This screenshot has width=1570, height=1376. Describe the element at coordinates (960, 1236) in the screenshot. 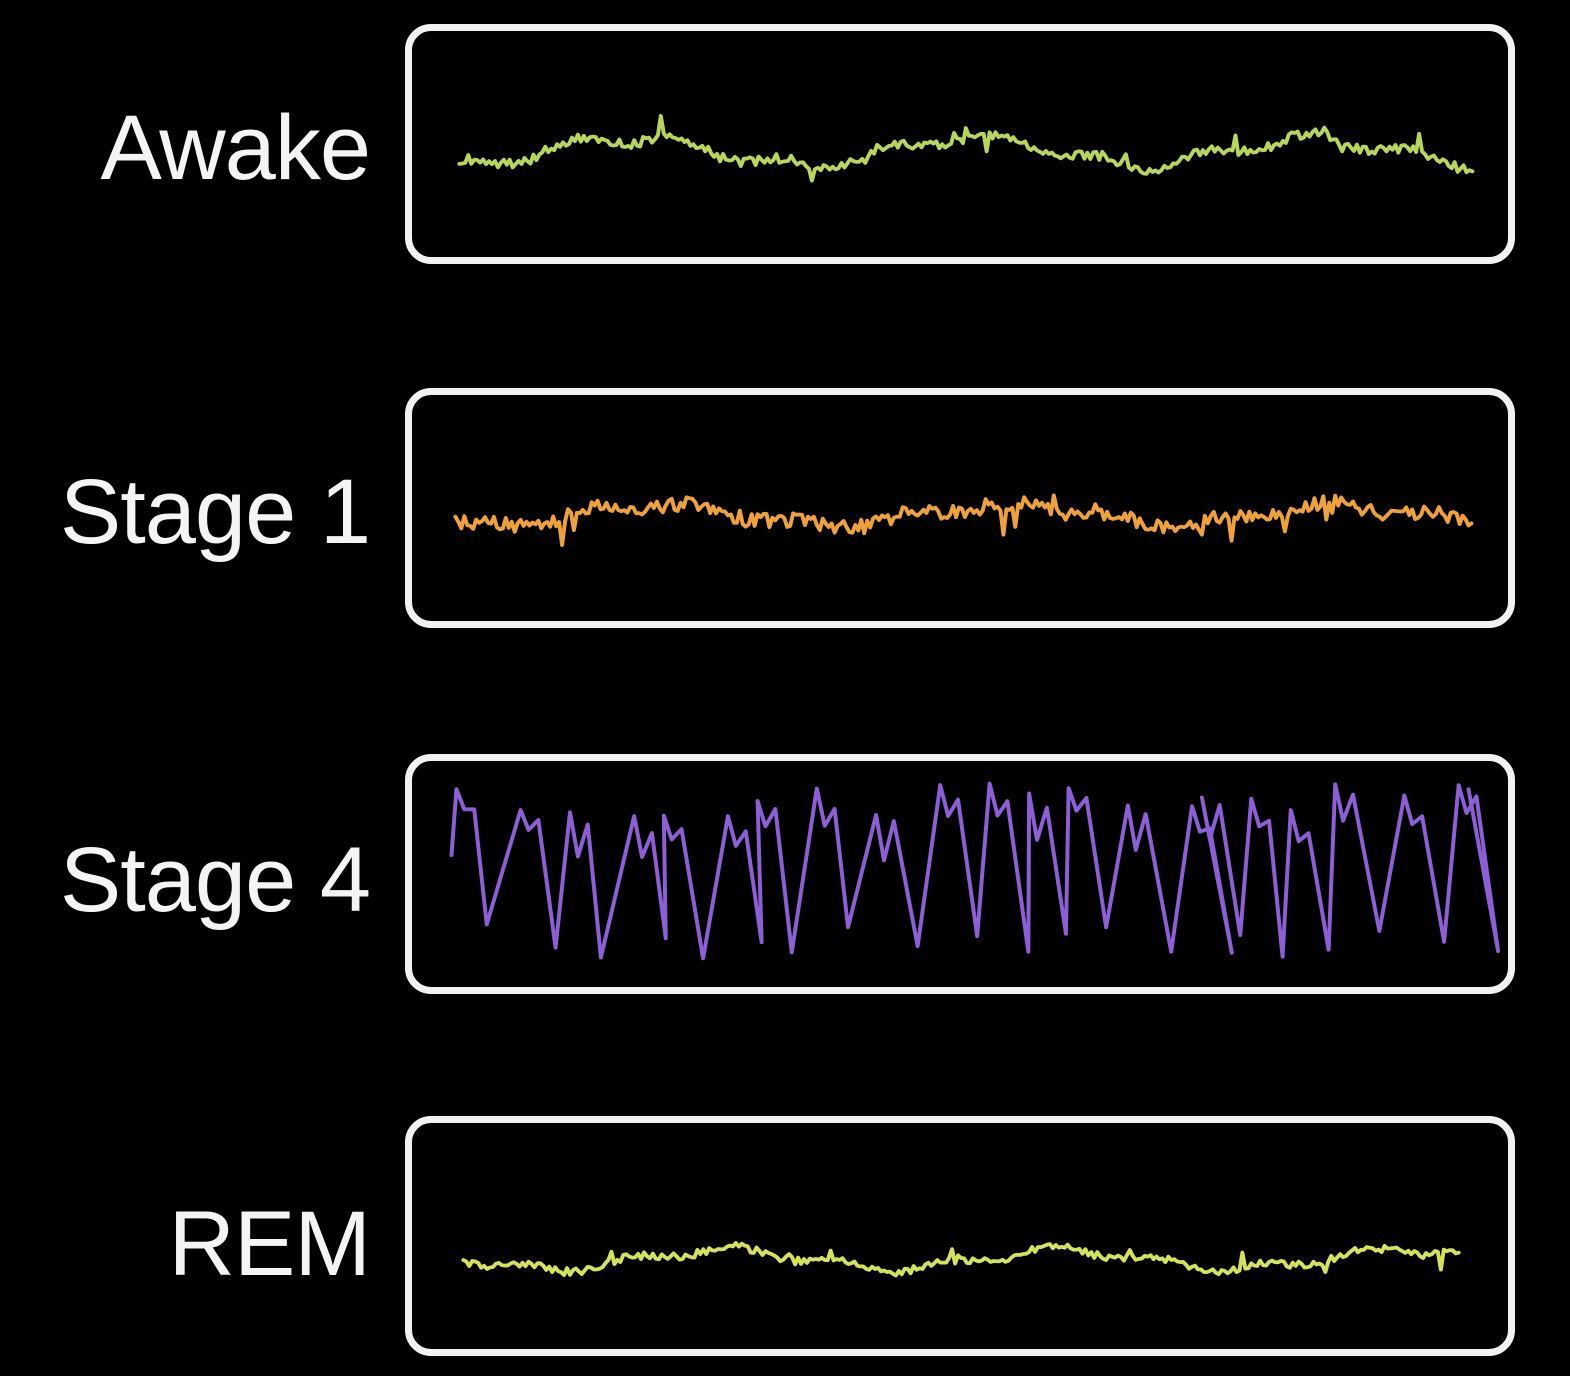

I see `trace-box-rem` at that location.